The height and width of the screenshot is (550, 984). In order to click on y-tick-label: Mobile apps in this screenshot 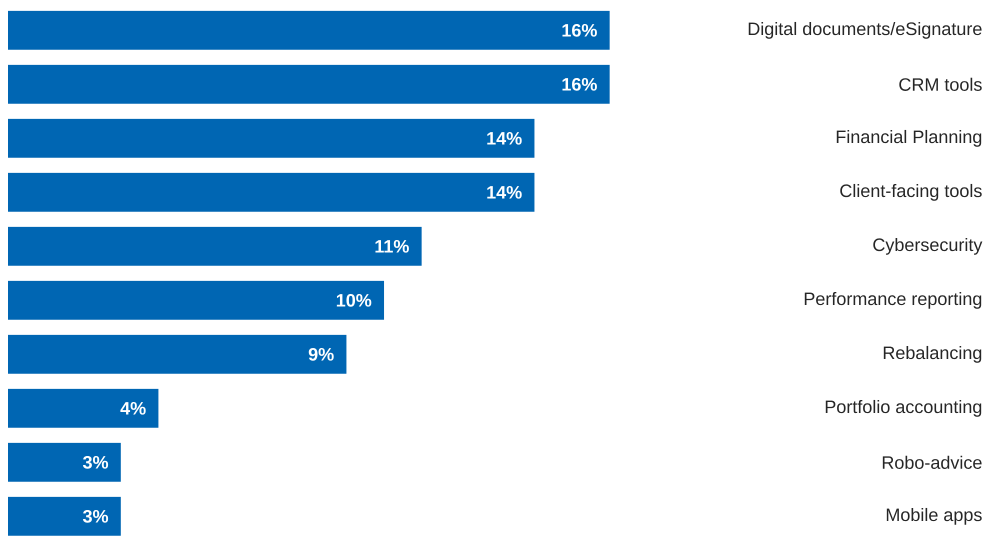, I will do `click(934, 516)`.